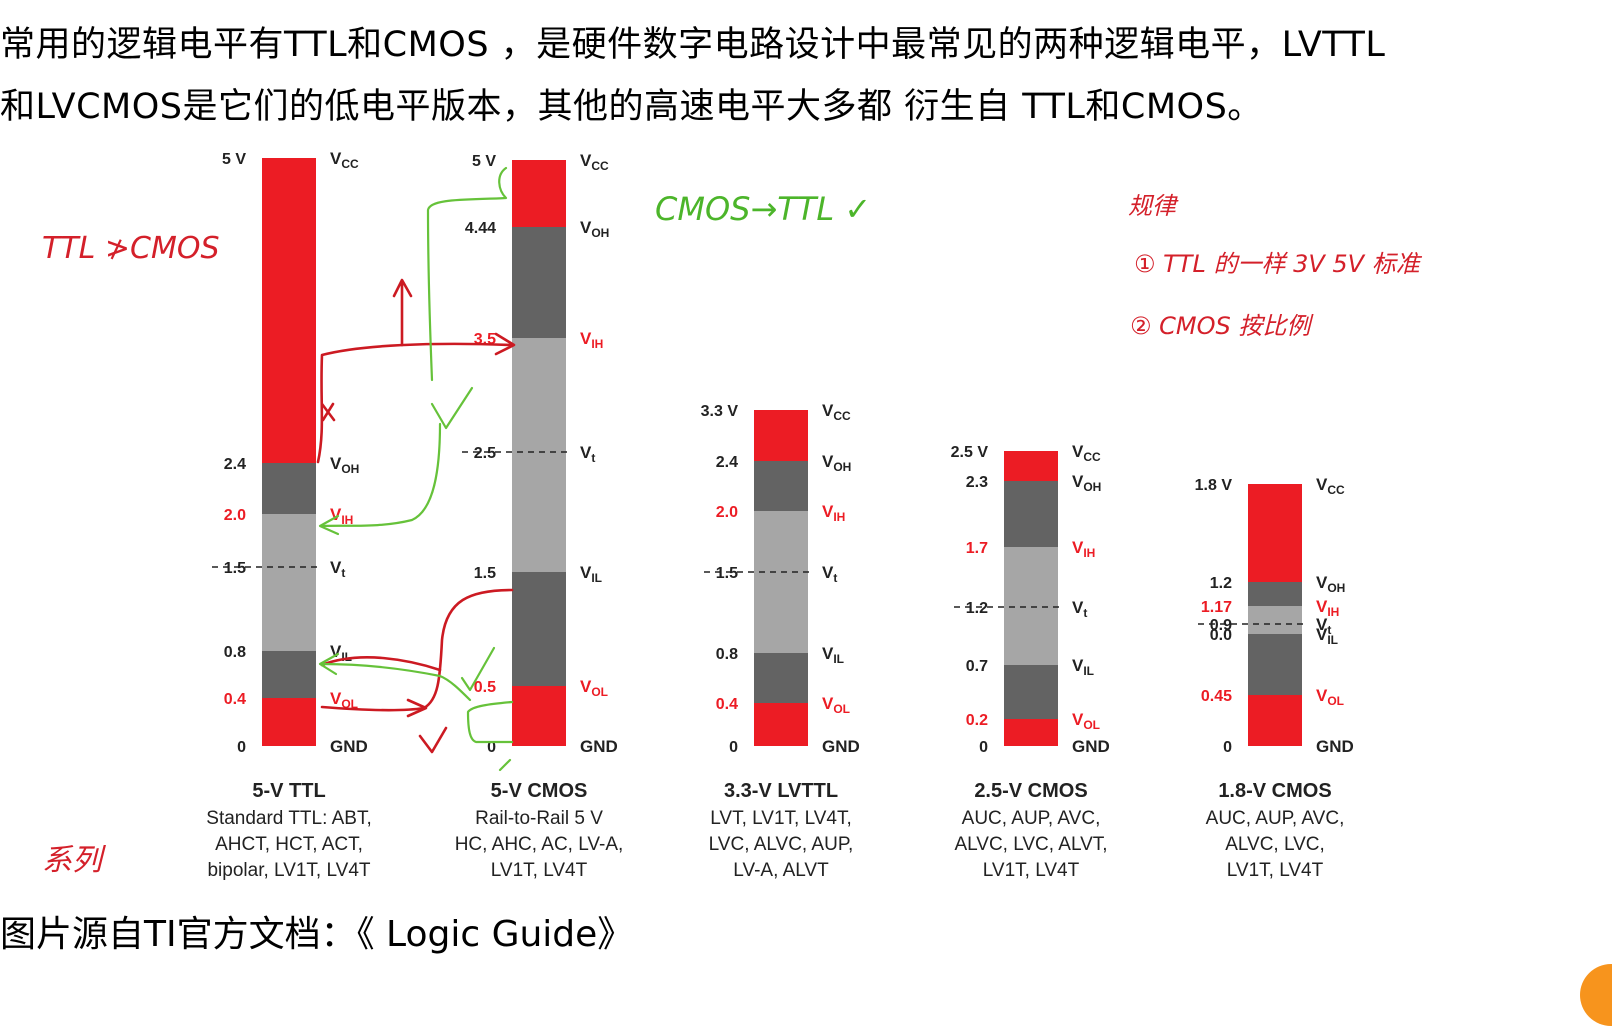 The height and width of the screenshot is (1026, 1612). Describe the element at coordinates (485, 453) in the screenshot. I see `level-value: 2.5` at that location.